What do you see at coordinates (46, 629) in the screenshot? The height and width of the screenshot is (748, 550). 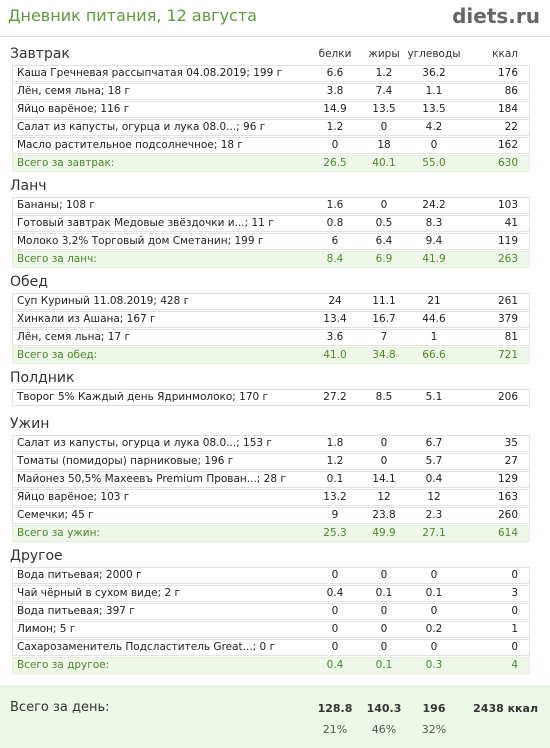 I see `food-name: Лимон; 5 г` at bounding box center [46, 629].